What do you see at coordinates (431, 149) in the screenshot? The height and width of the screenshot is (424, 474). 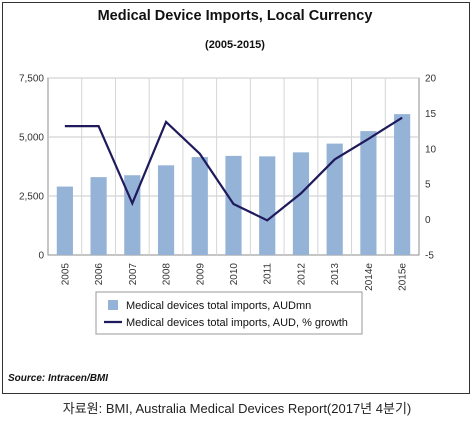 I see `y-right-tick-label: 10` at bounding box center [431, 149].